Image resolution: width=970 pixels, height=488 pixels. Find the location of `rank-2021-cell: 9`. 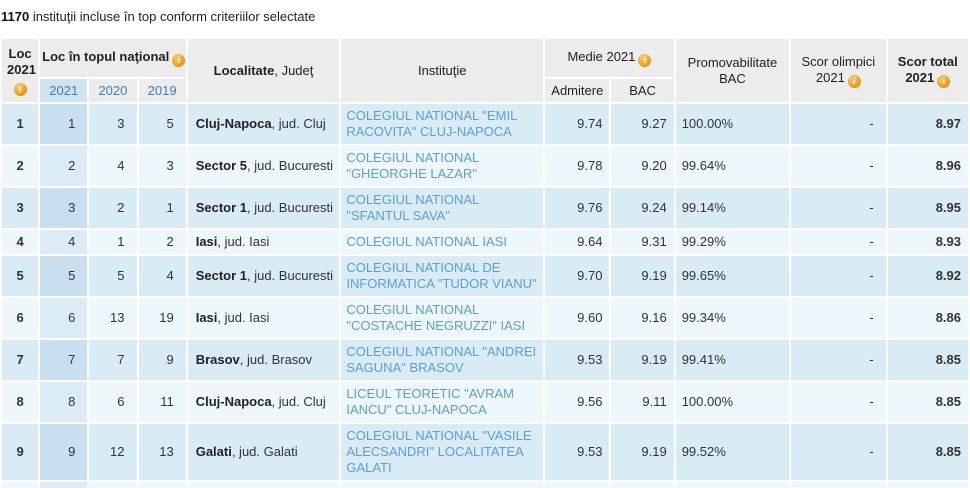

rank-2021-cell: 9 is located at coordinates (64, 452).